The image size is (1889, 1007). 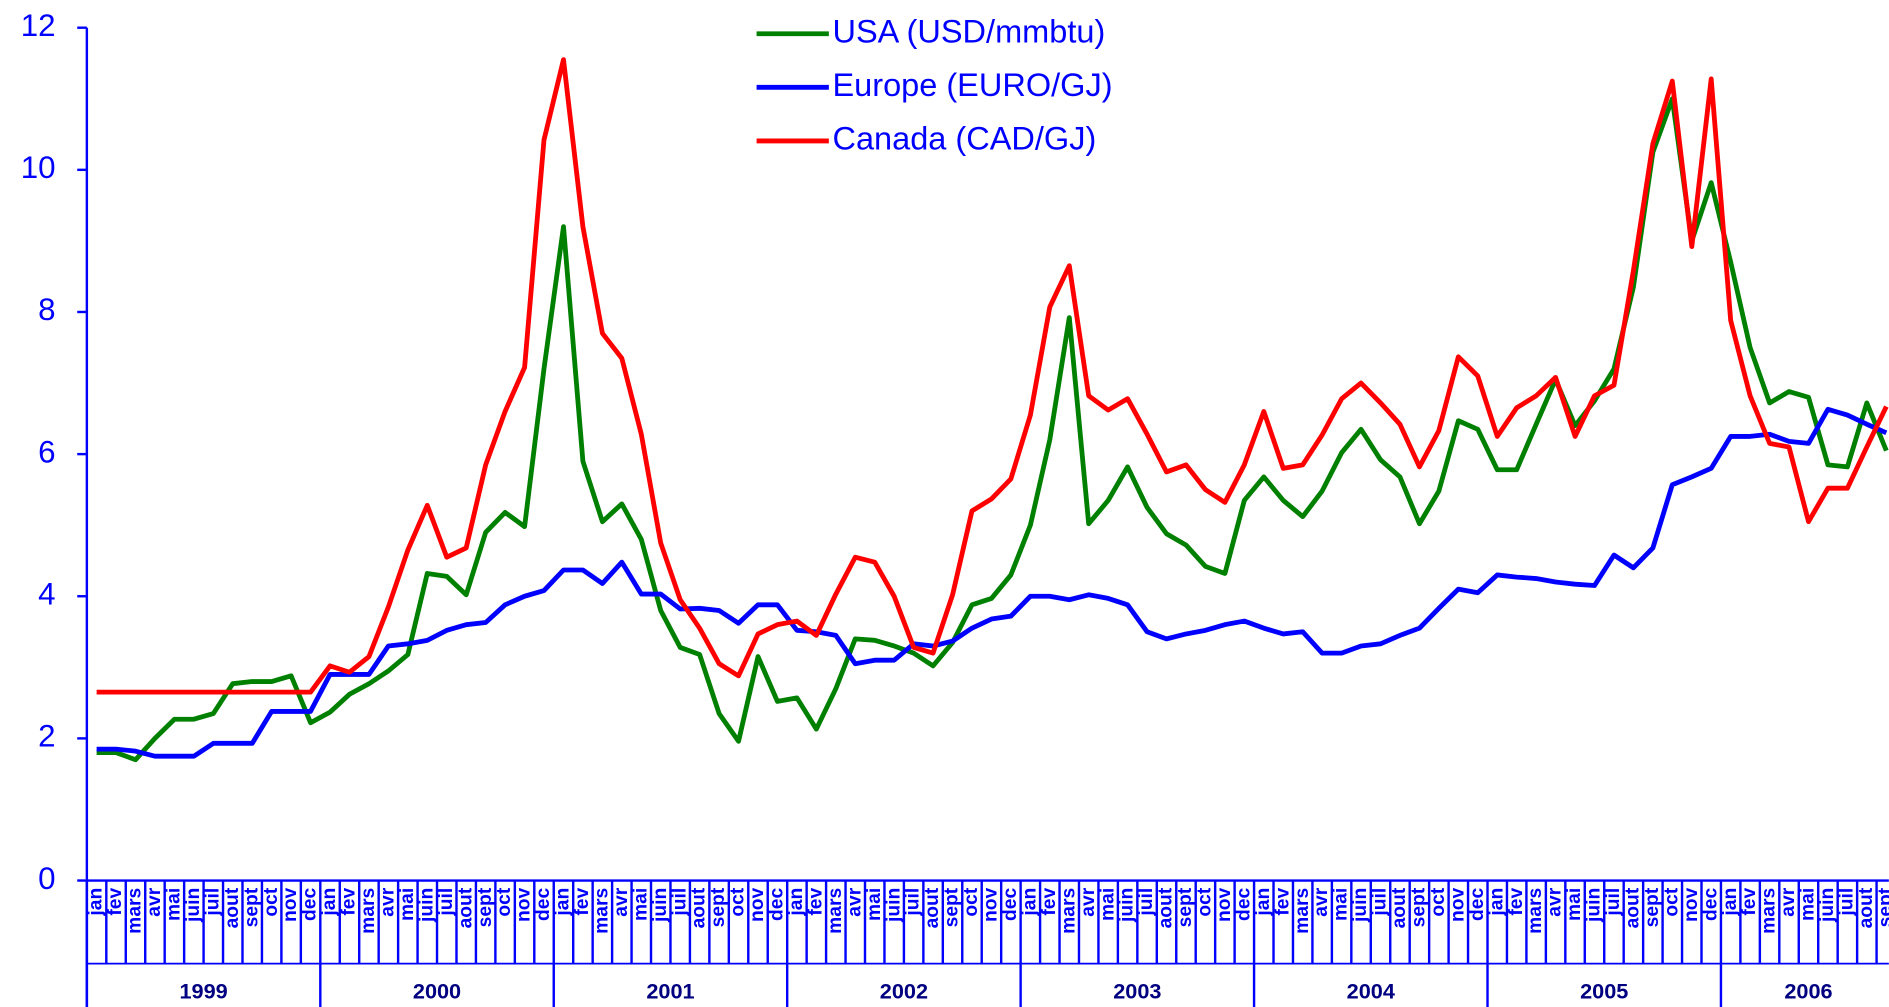 I want to click on year-label: 2000, so click(x=437, y=990).